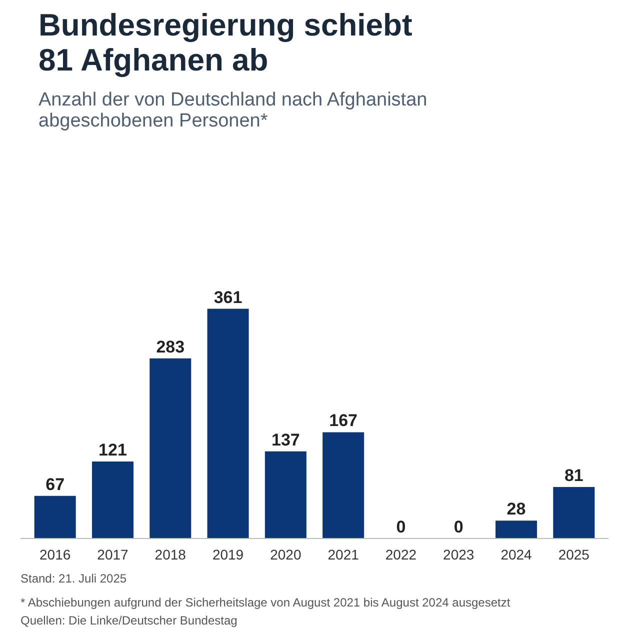 The width and height of the screenshot is (628, 628). Describe the element at coordinates (233, 111) in the screenshot. I see `chart-subtitle: Anzahl der von Deutschland nach Afghanistan abgeschobenen Personen*` at that location.